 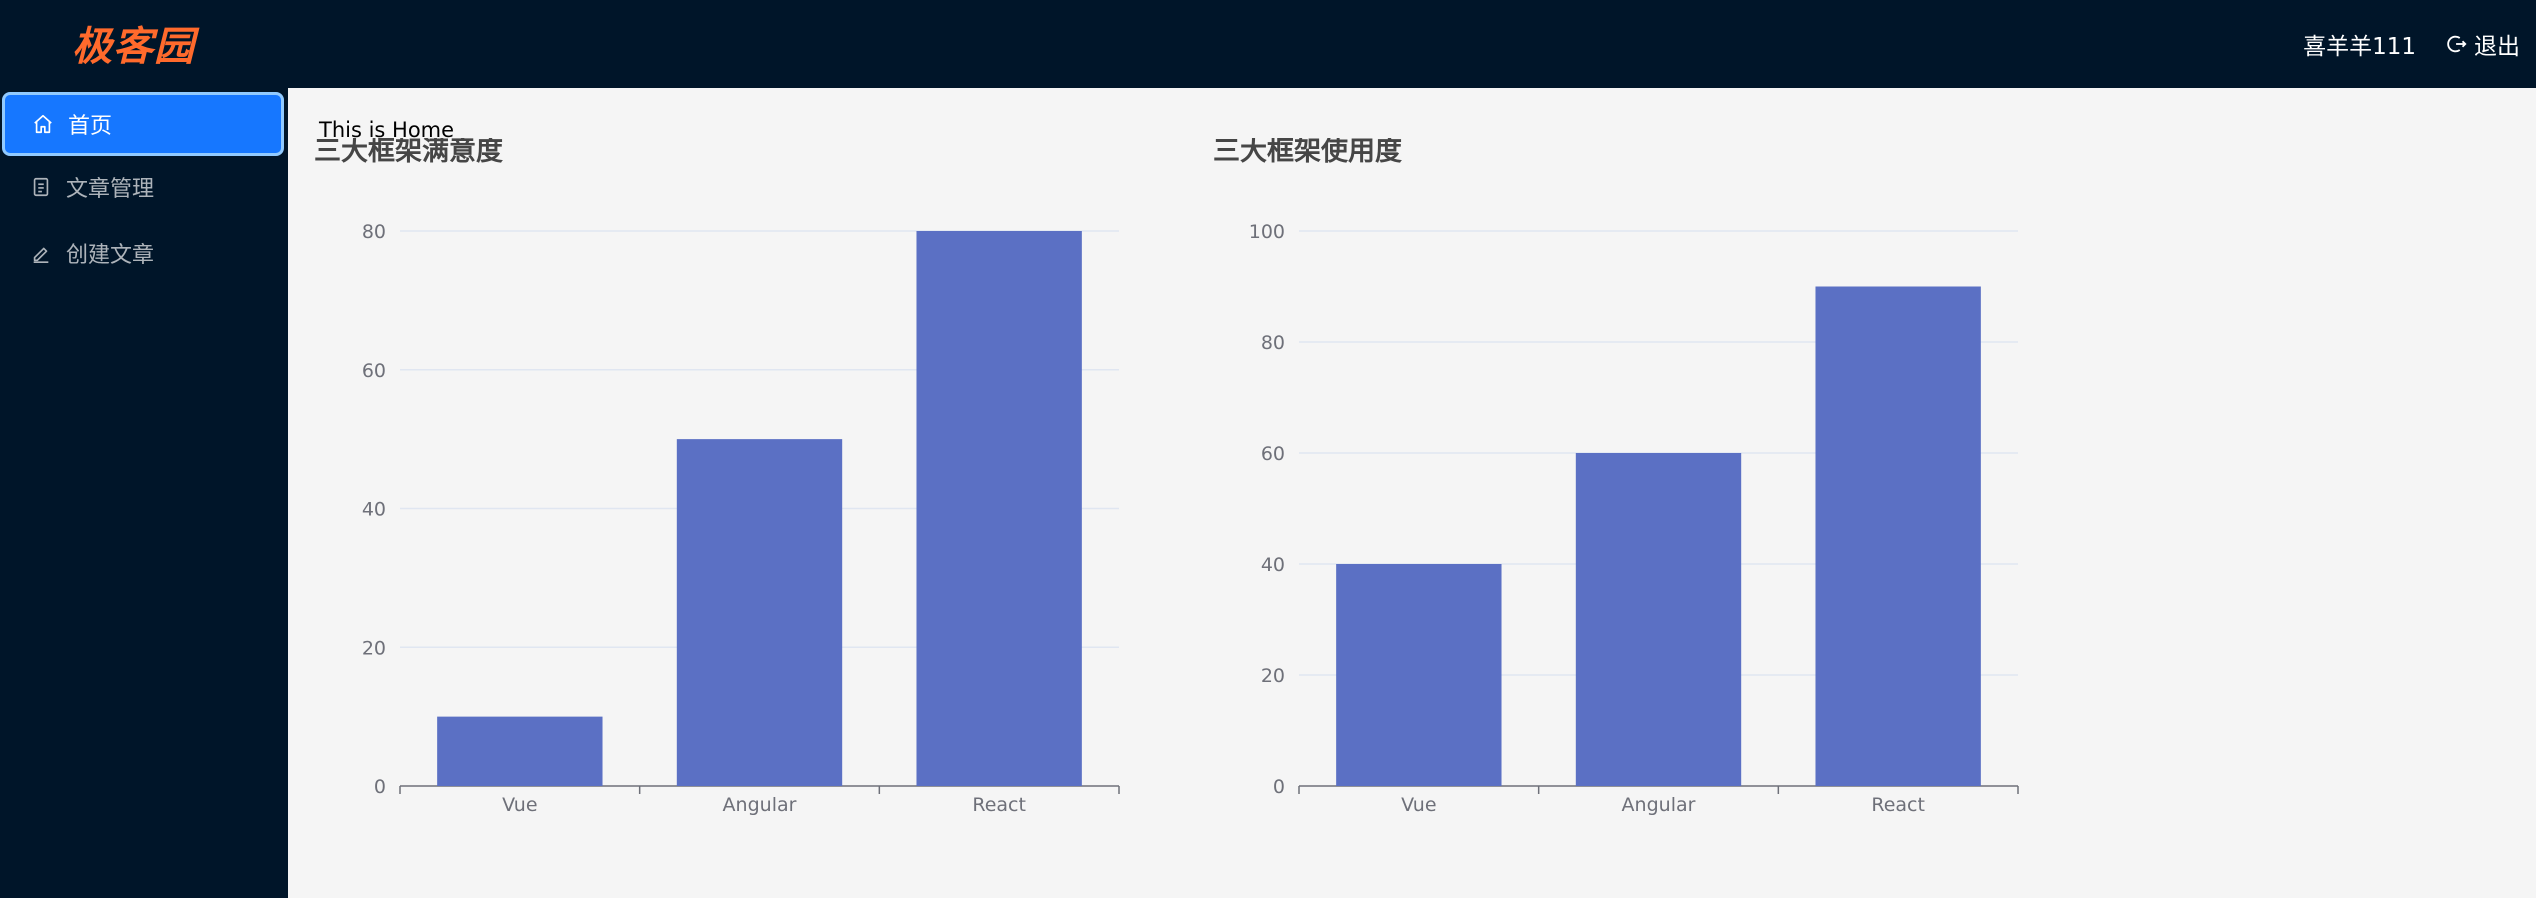 I want to click on sidebar-item-articles: 文章管理, so click(x=144, y=187).